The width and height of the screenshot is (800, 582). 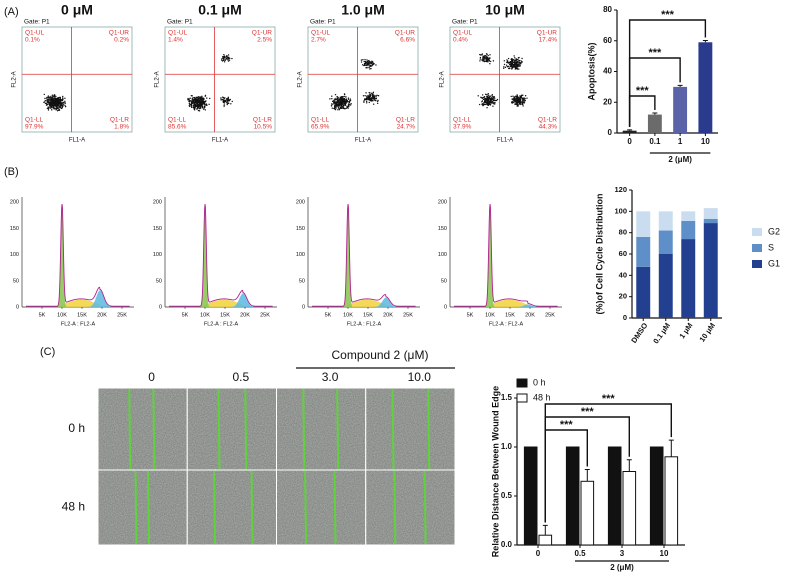 What do you see at coordinates (405, 120) in the screenshot?
I see `quadrant-name: Q1-LR` at bounding box center [405, 120].